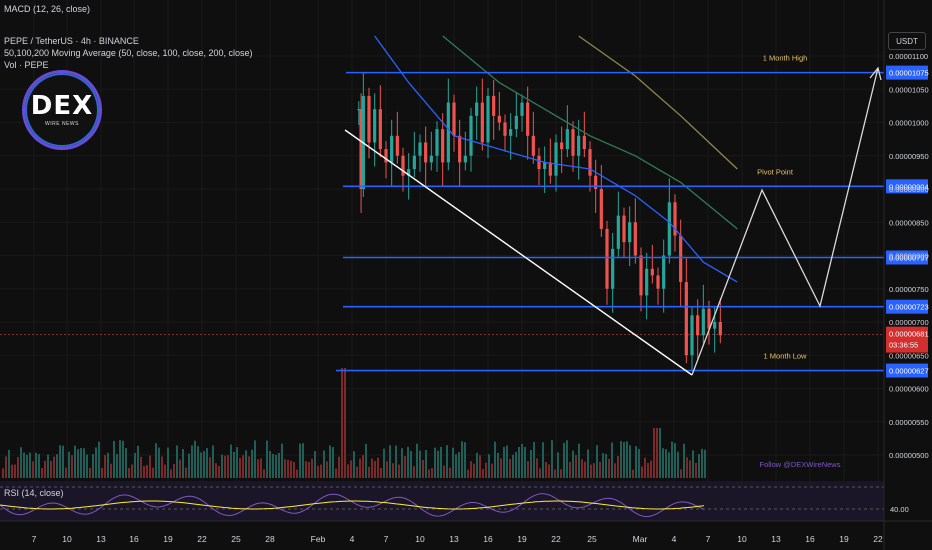 This screenshot has width=932, height=550. What do you see at coordinates (909, 389) in the screenshot?
I see `price-tick: 0.00000600` at bounding box center [909, 389].